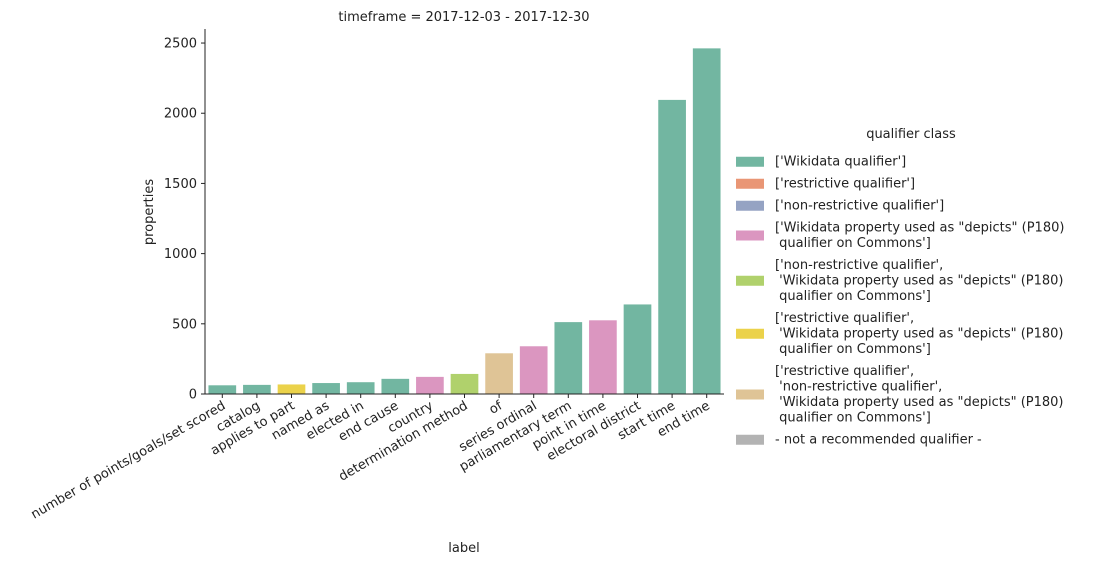  What do you see at coordinates (840, 162) in the screenshot?
I see `legend-label-0: ['Wikidata qualifier']` at bounding box center [840, 162].